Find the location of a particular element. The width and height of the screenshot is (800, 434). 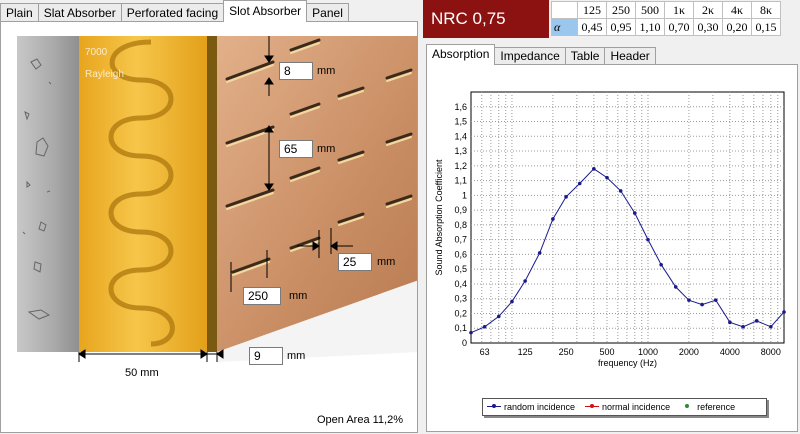

slot-spacing-unit: mm is located at coordinates (326, 149).